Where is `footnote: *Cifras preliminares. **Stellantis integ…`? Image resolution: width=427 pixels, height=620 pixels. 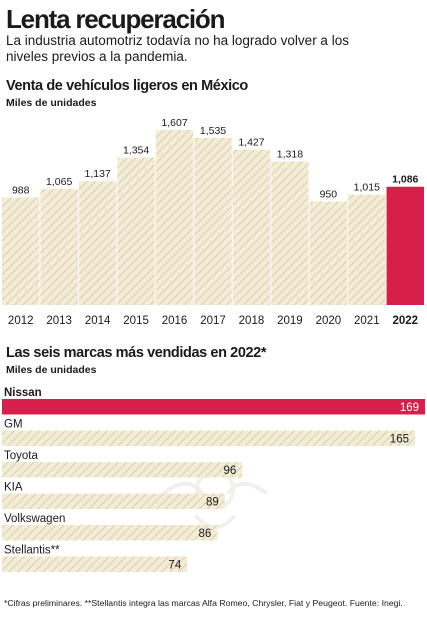
footnote: *Cifras preliminares. **Stellantis integ… is located at coordinates (203, 603).